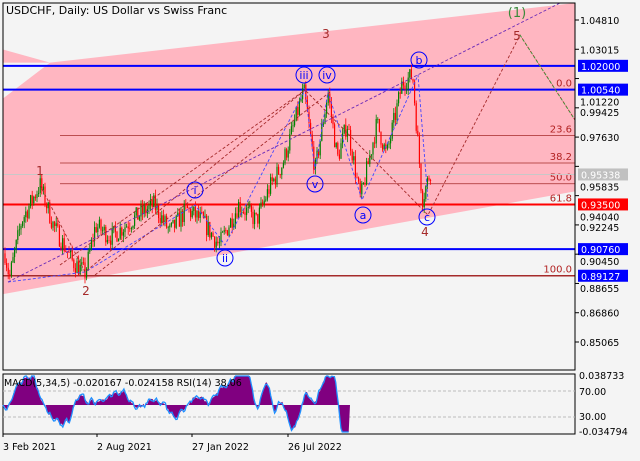 The height and width of the screenshot is (461, 640). I want to click on indicator-pane: 0.038733 70.00 30.00 -0.034794, so click(315, 404).